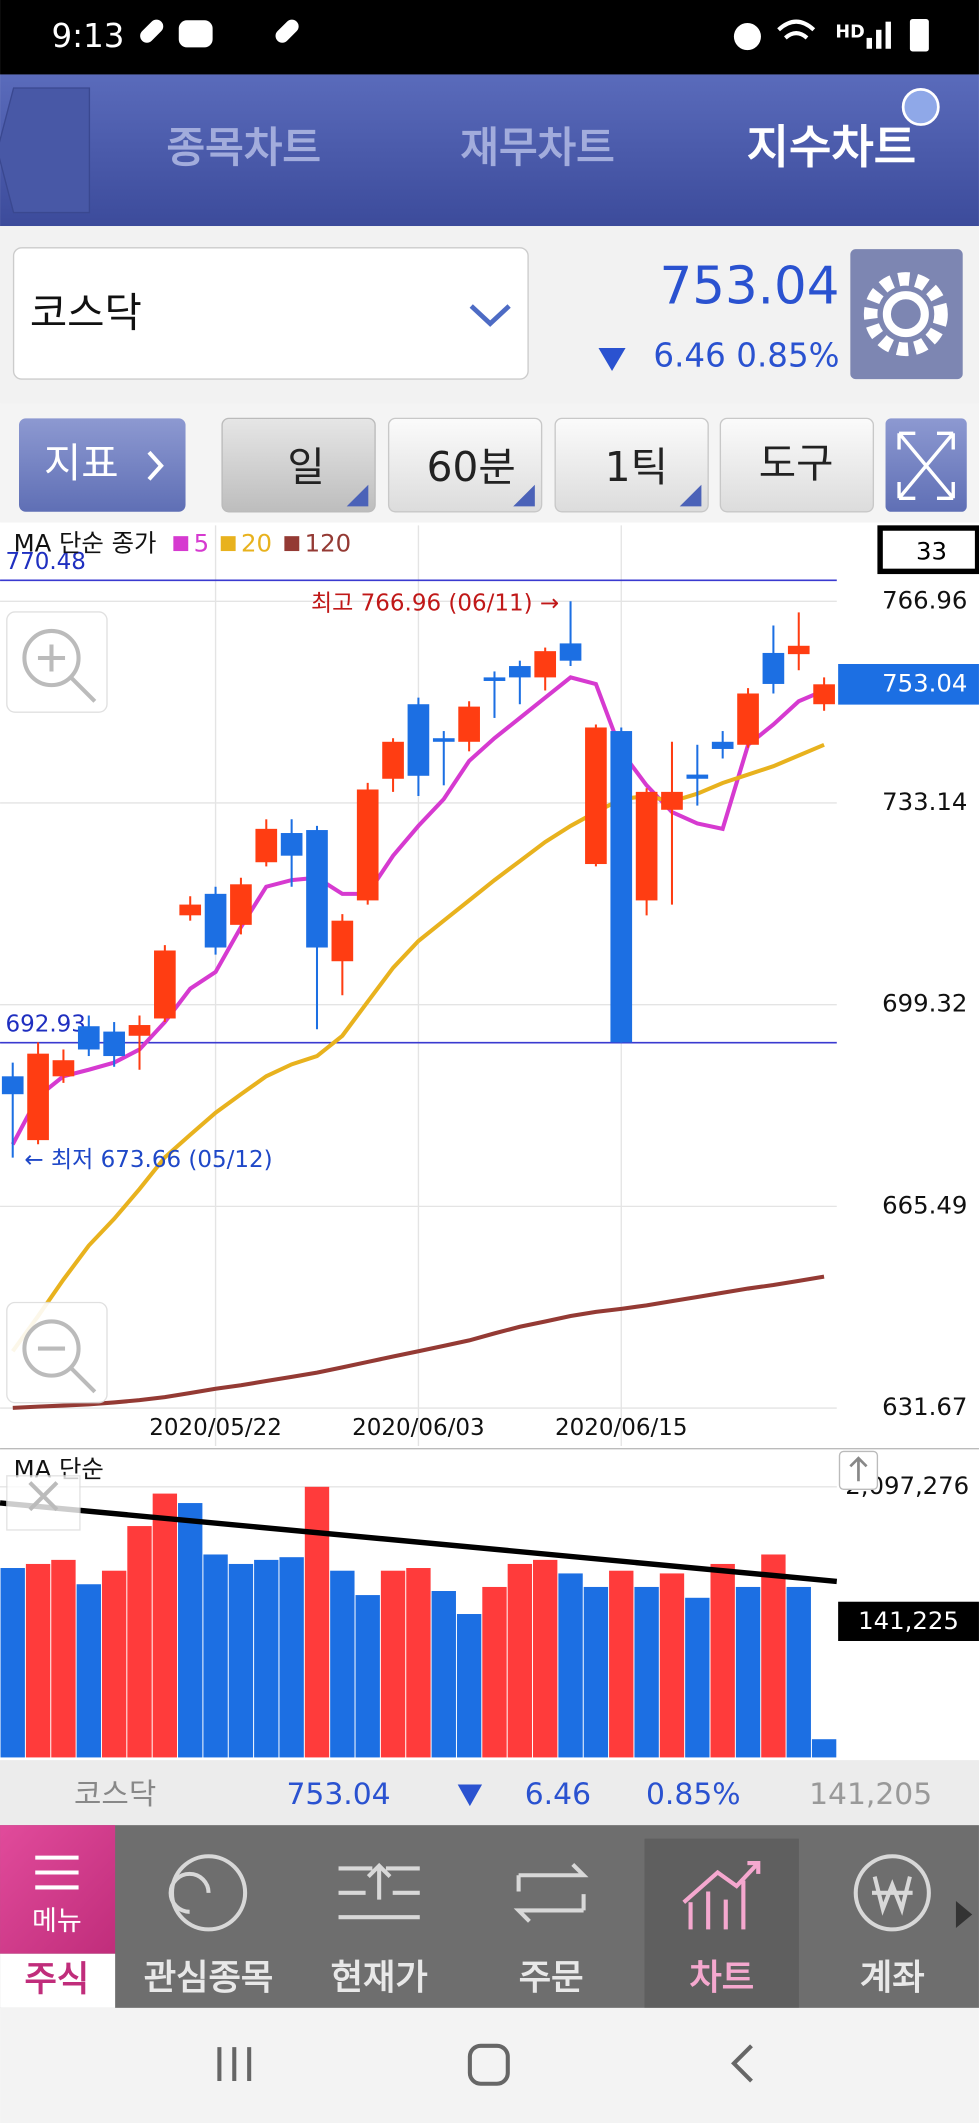  I want to click on status-time: 9:13, so click(87, 36).